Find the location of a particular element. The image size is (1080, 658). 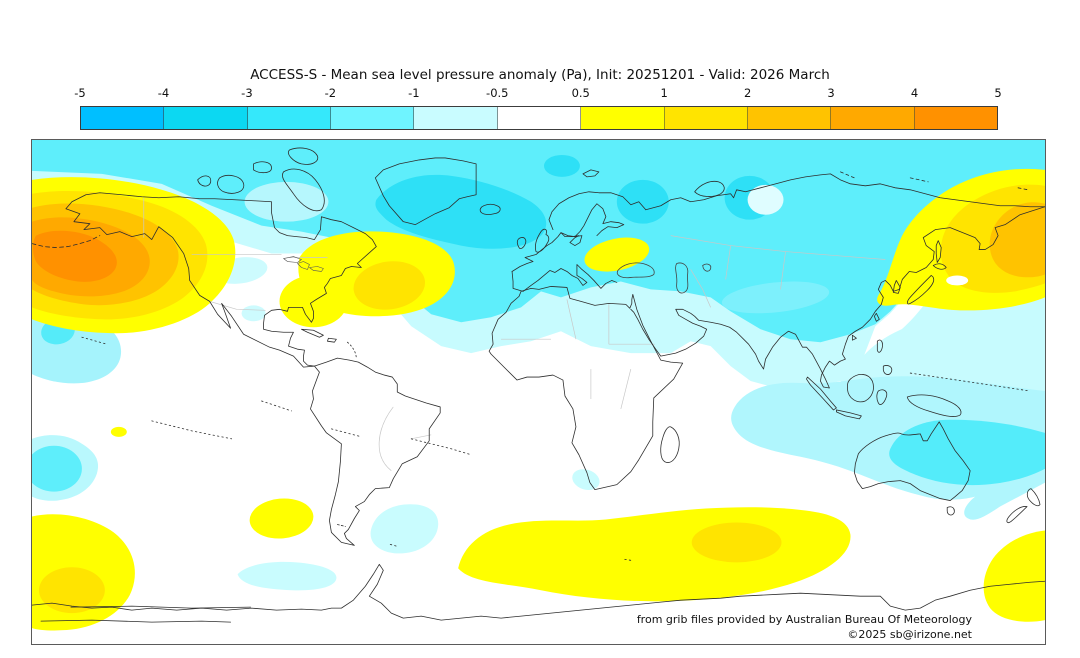

colorbar-tick-label: -2 is located at coordinates (330, 93).